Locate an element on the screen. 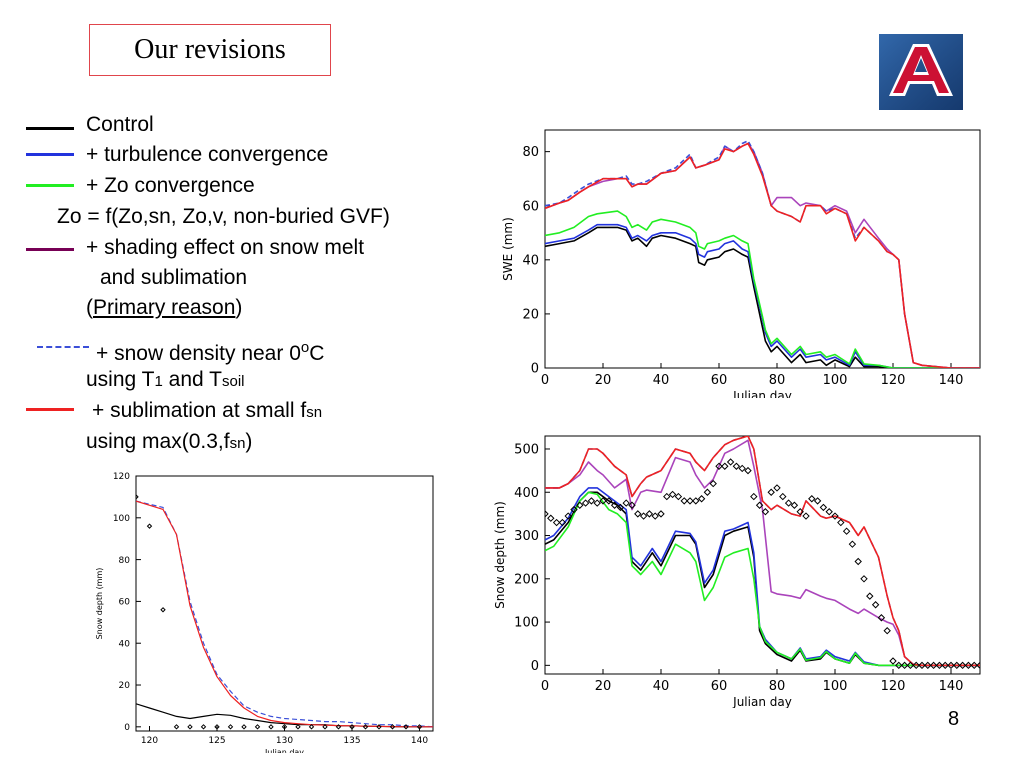 This screenshot has width=1024, height=768. y-tick-label: 60 is located at coordinates (125, 603).